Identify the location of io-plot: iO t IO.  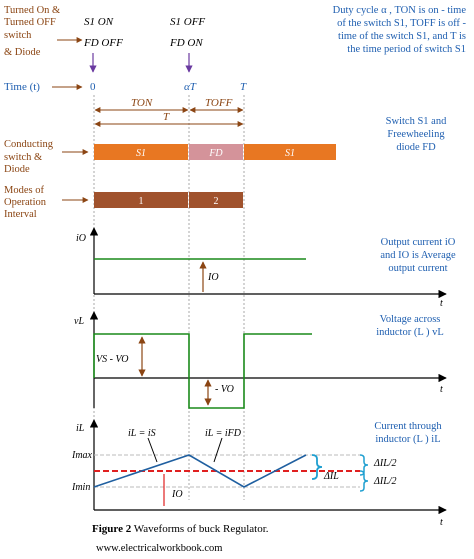
(261, 268).